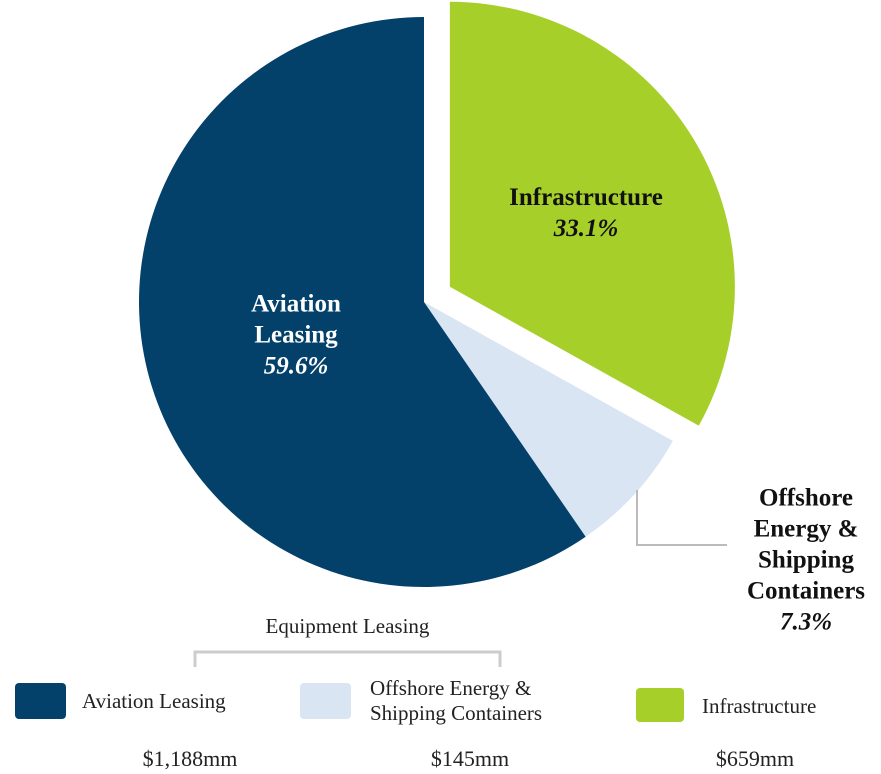 Image resolution: width=881 pixels, height=774 pixels. I want to click on pie-slice, so click(548, 419).